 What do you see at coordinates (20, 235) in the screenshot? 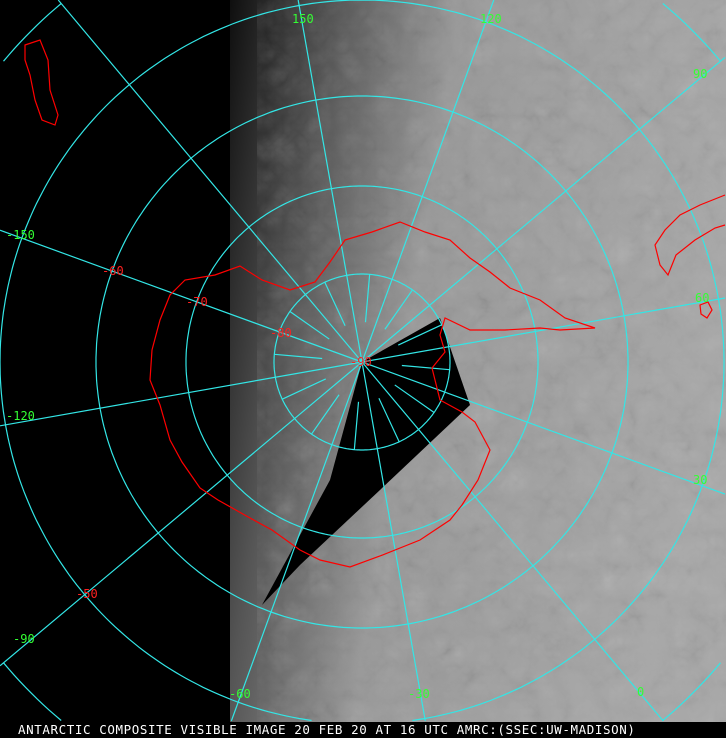
I see `longitude-label-minus150: -150` at bounding box center [20, 235].